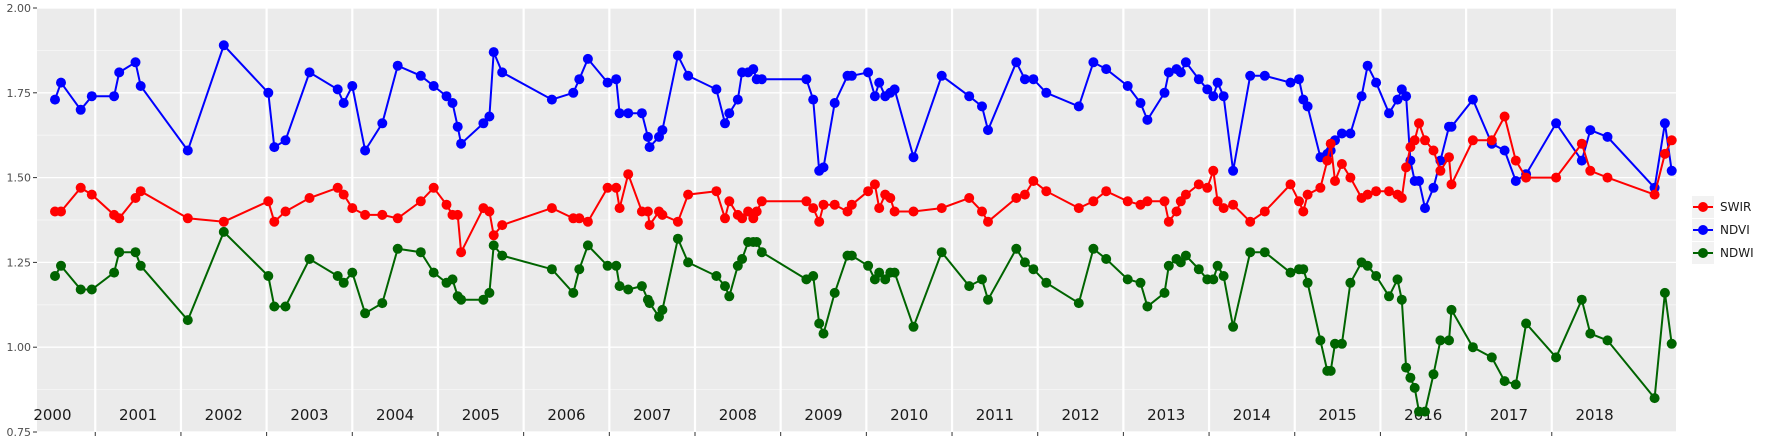 The height and width of the screenshot is (442, 1773). I want to click on year-label: 2004, so click(395, 415).